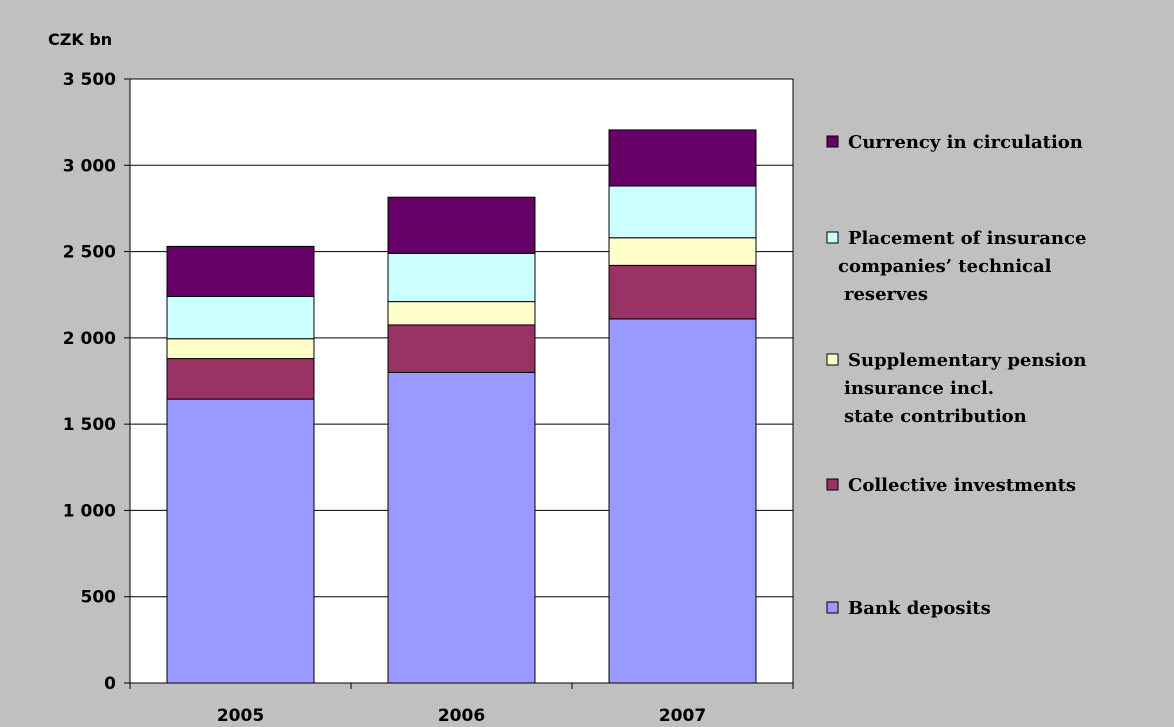 The width and height of the screenshot is (1174, 727). What do you see at coordinates (886, 294) in the screenshot?
I see `legend-label-1-line-2: reserves` at bounding box center [886, 294].